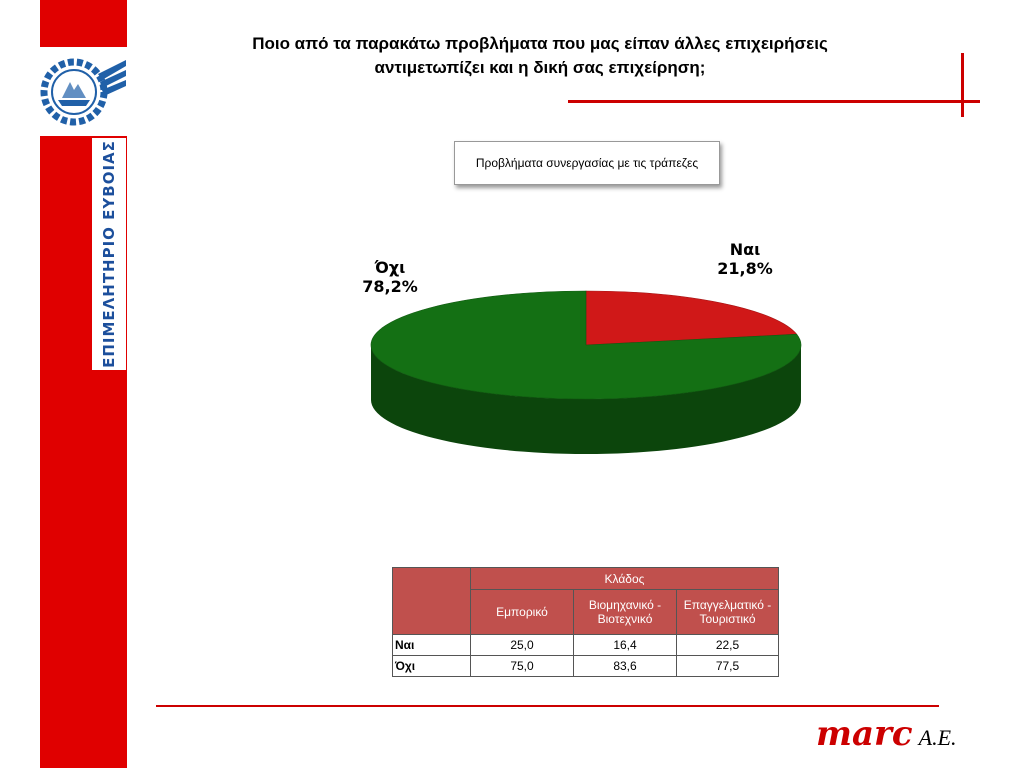 This screenshot has height=768, width=1024. Describe the element at coordinates (727, 645) in the screenshot. I see `table-cell: 22,5` at that location.